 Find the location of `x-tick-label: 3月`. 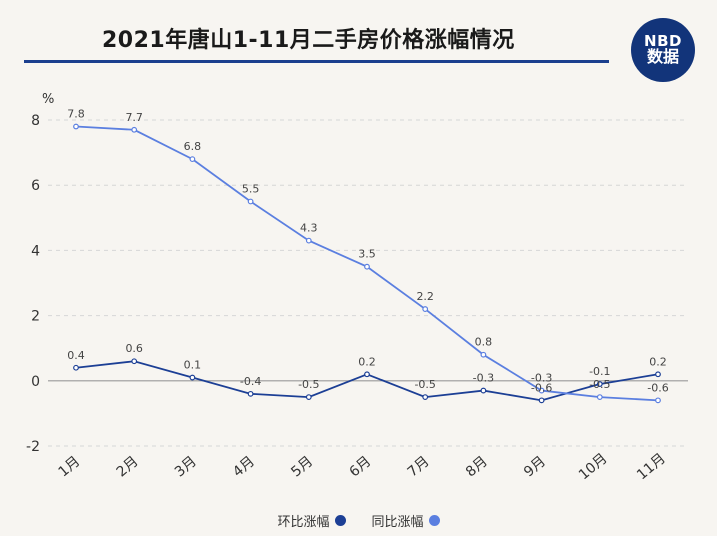

x-tick-label: 3月 is located at coordinates (186, 466).